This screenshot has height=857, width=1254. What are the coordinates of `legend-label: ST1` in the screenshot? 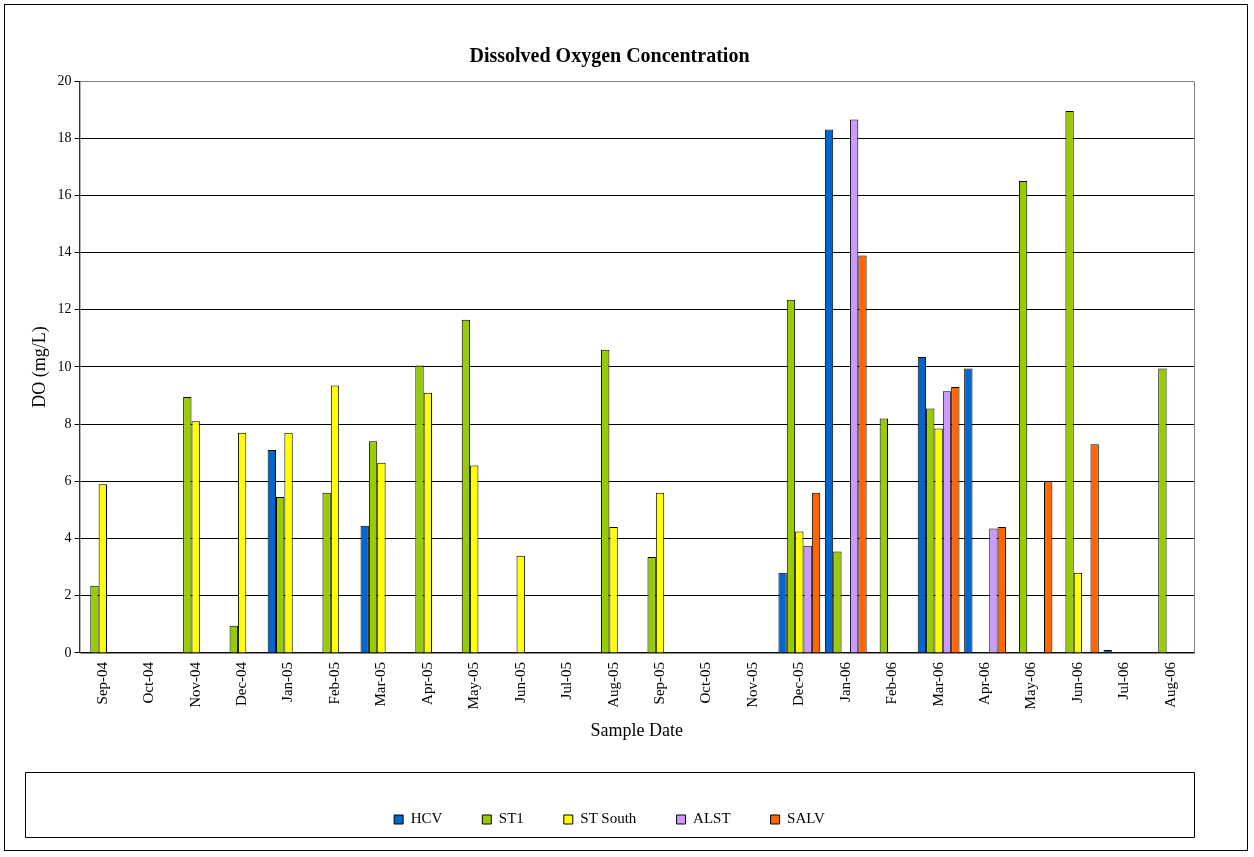 It's located at (511, 818).